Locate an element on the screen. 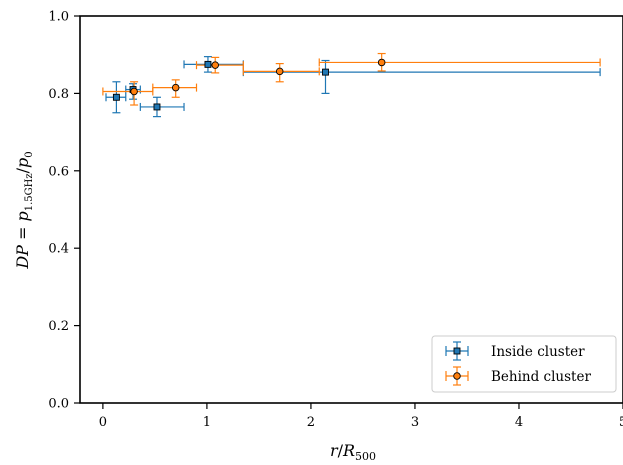 This screenshot has height=465, width=623. legend: Inside cluster Behind cluster is located at coordinates (524, 364).